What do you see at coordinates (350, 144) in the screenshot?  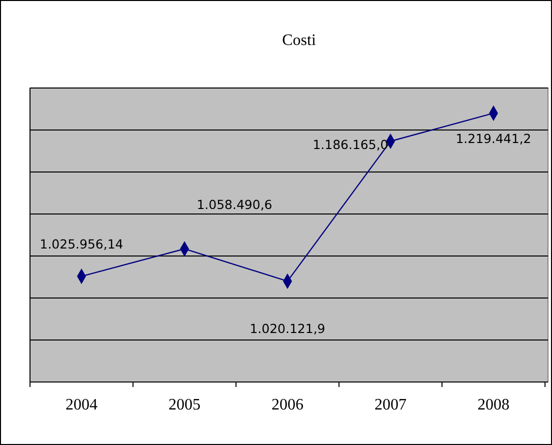 I see `data-label: 1.186.165,0` at bounding box center [350, 144].